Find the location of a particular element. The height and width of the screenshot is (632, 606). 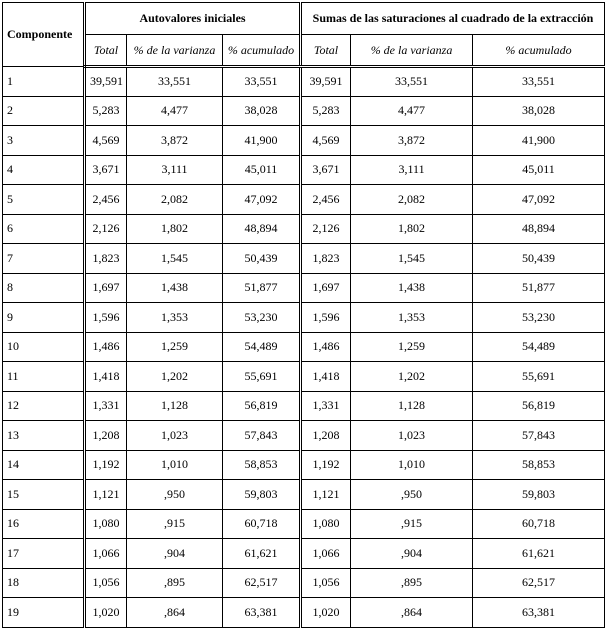

row-label: 15 is located at coordinates (43, 494).